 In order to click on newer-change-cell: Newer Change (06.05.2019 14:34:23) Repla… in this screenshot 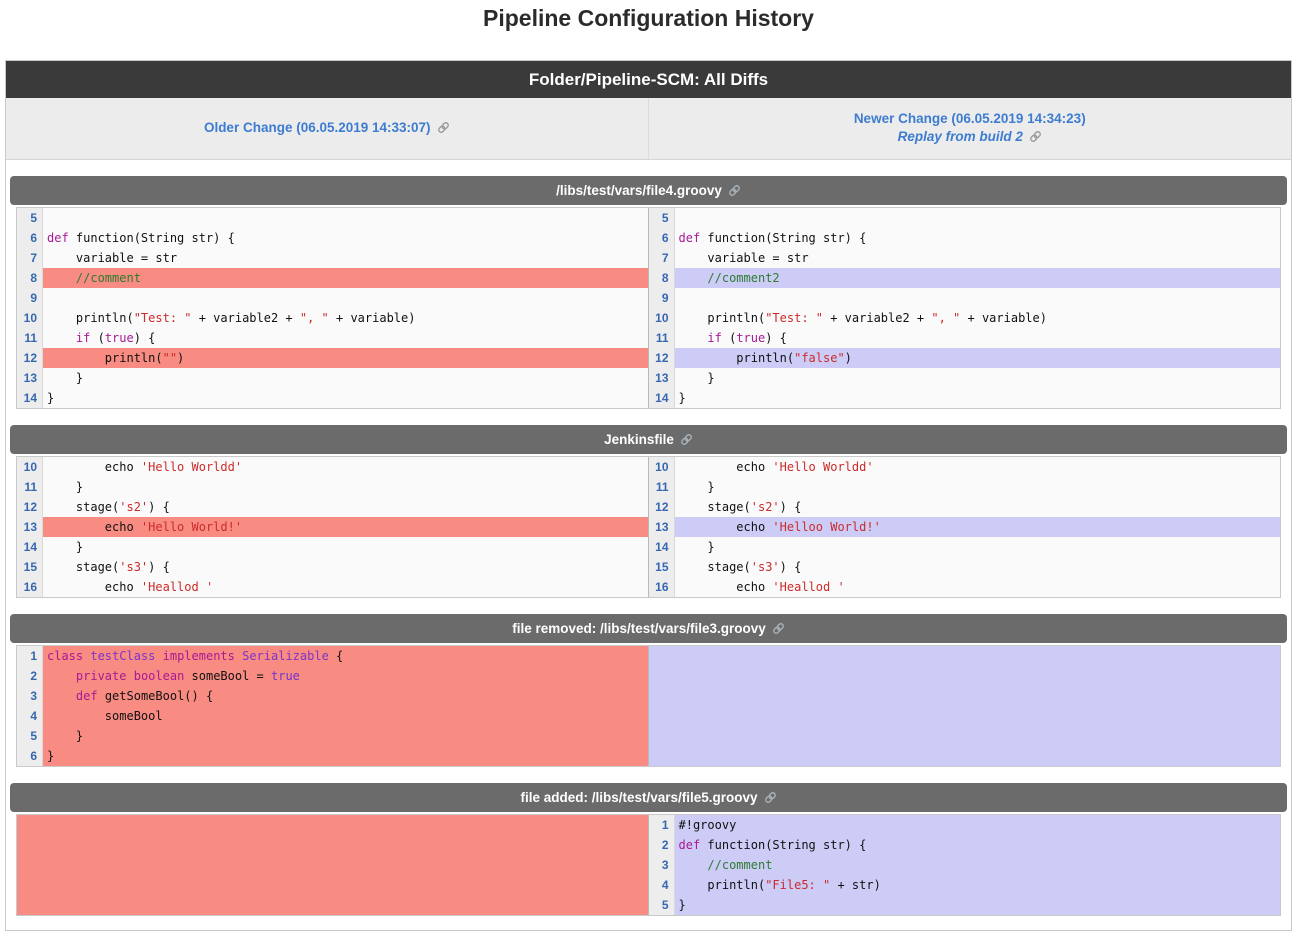, I will do `click(970, 128)`.